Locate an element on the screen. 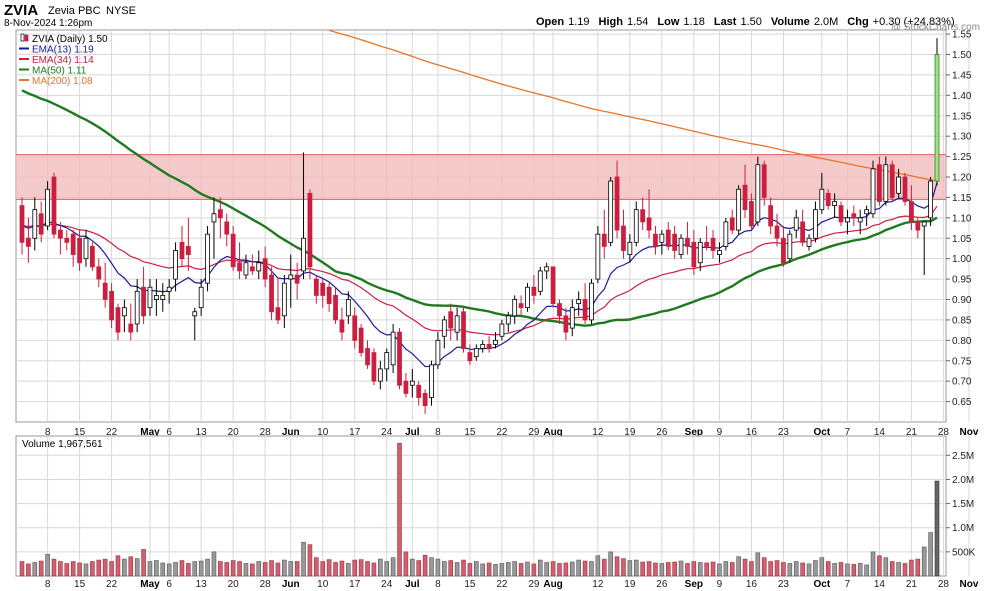 The image size is (990, 591). date-tick-label: Aug is located at coordinates (552, 432).